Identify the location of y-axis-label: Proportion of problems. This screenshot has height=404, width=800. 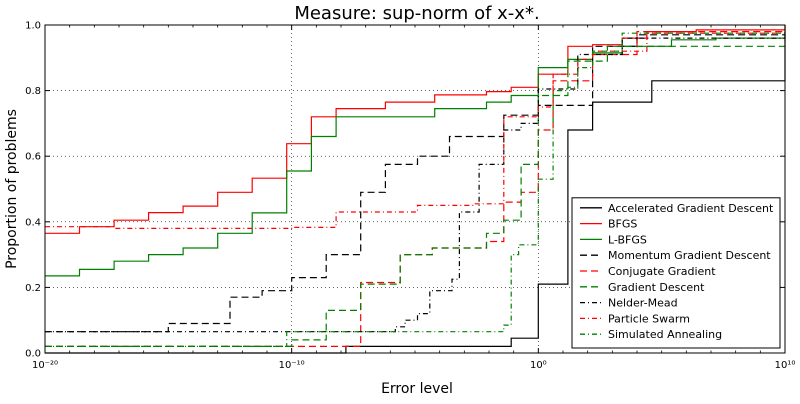
(12, 189).